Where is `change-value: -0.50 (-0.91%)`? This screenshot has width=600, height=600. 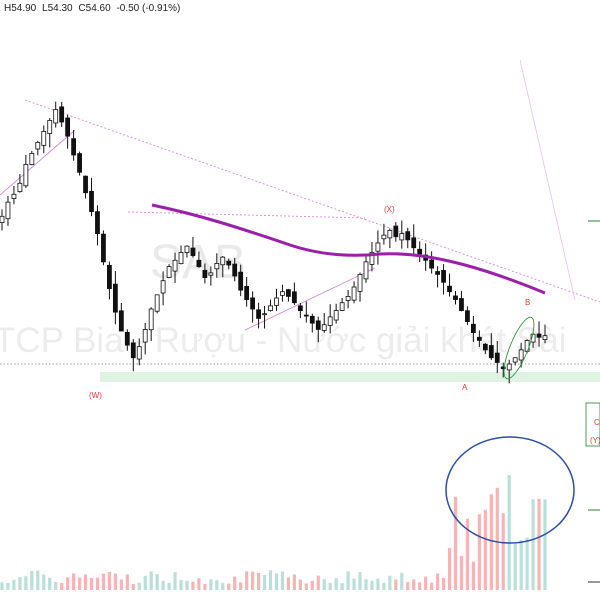 change-value: -0.50 (-0.91%) is located at coordinates (148, 8).